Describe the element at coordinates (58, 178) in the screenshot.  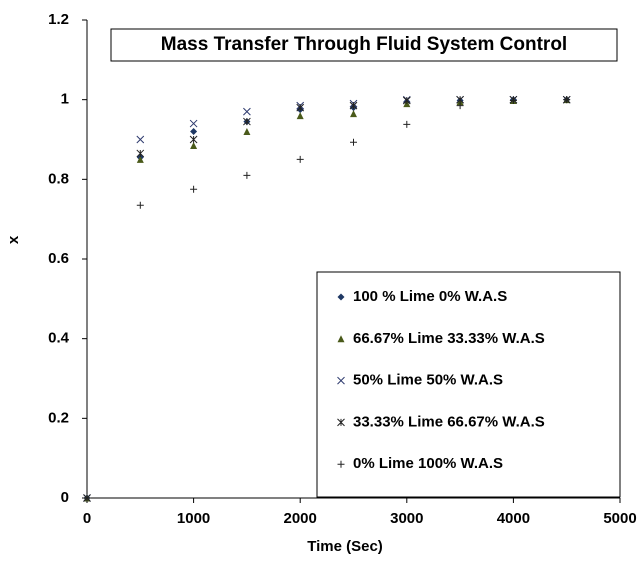
I see `y-tick-label: 0.8` at that location.